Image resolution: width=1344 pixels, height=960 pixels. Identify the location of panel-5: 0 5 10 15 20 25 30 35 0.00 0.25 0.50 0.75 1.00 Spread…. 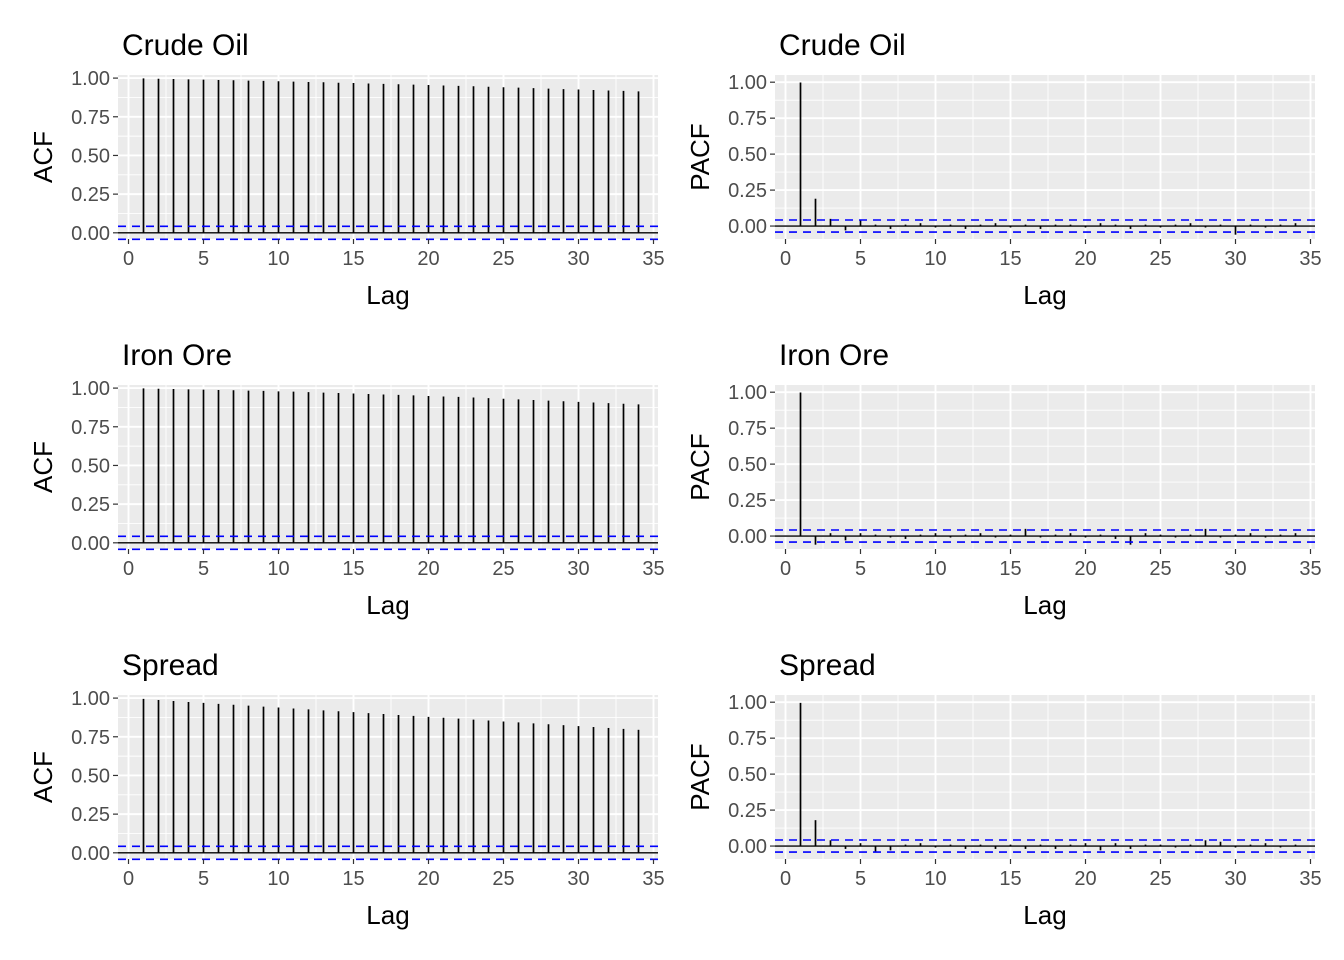
(346, 789).